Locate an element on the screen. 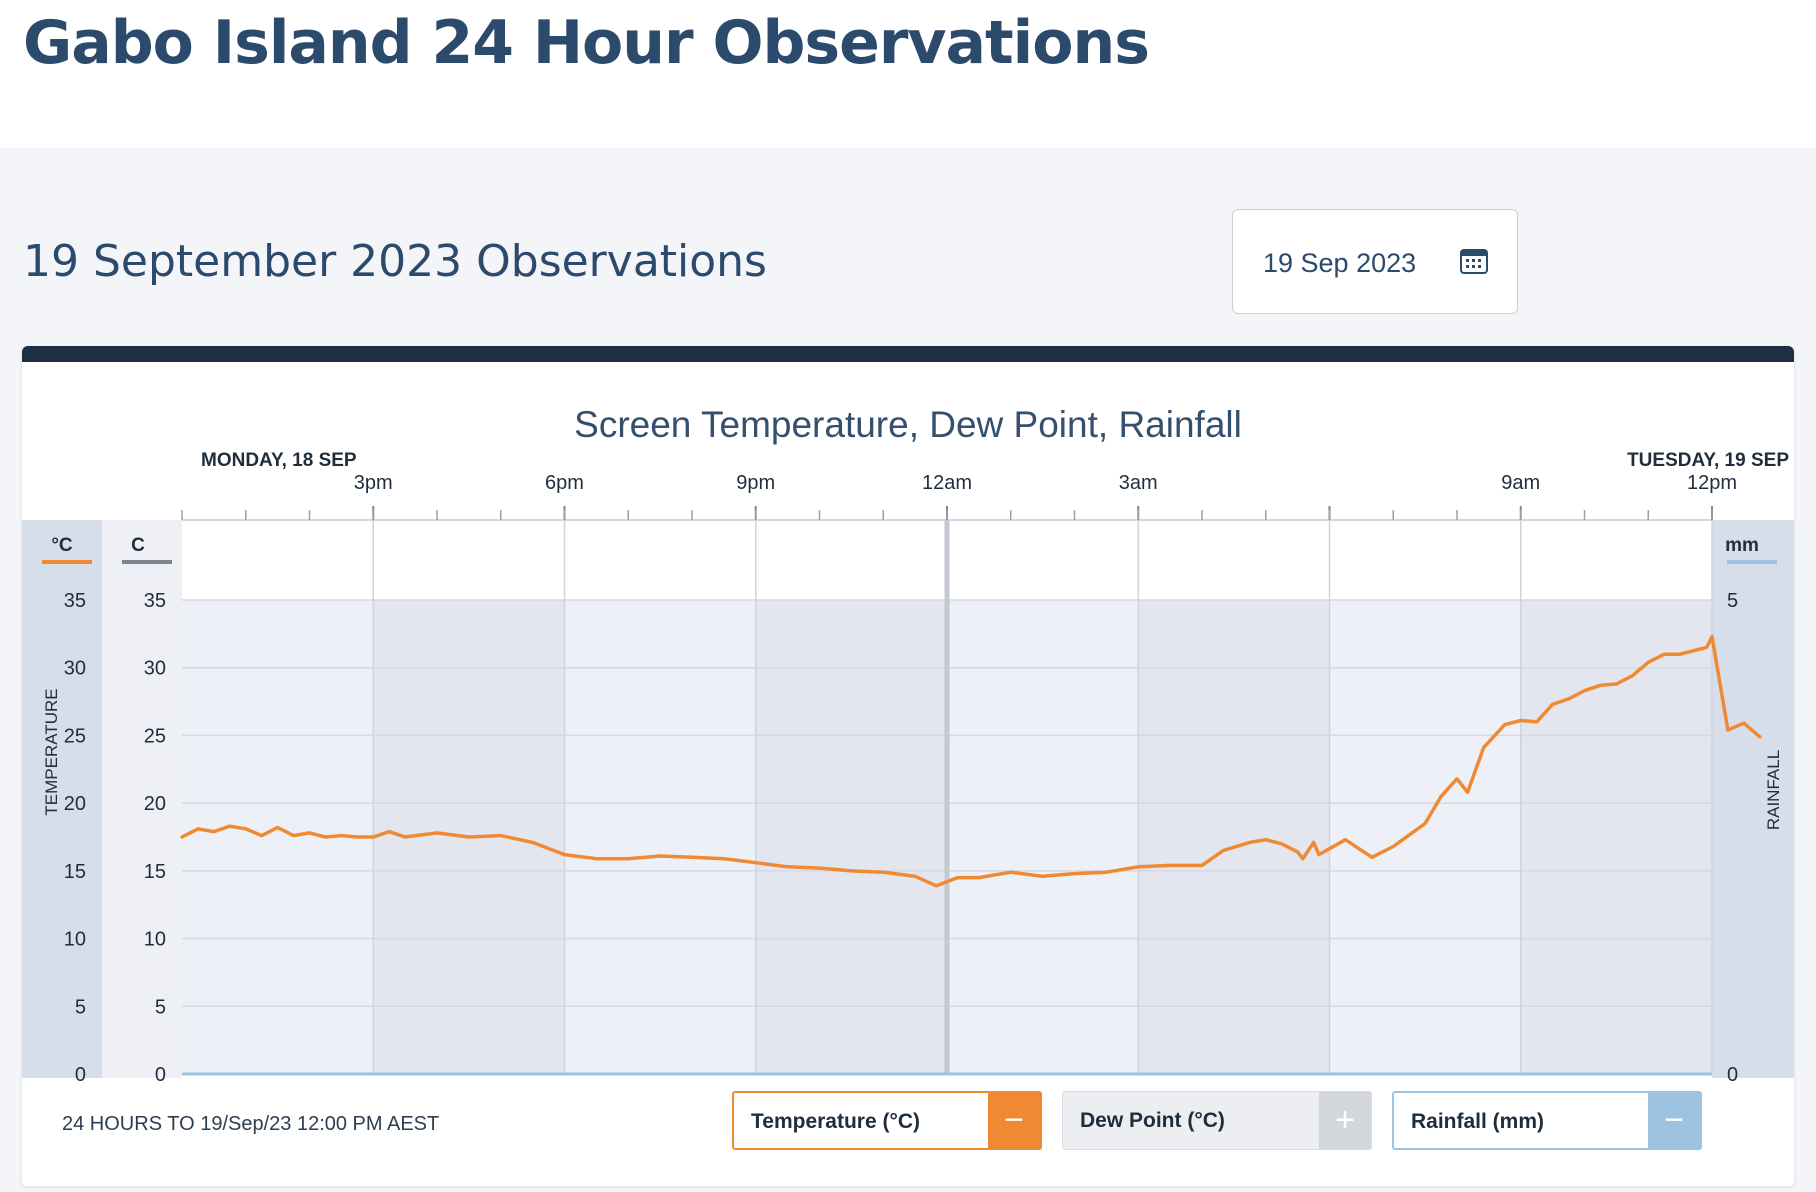 This screenshot has width=1816, height=1192. x-tick-label: 12pm is located at coordinates (1712, 483).